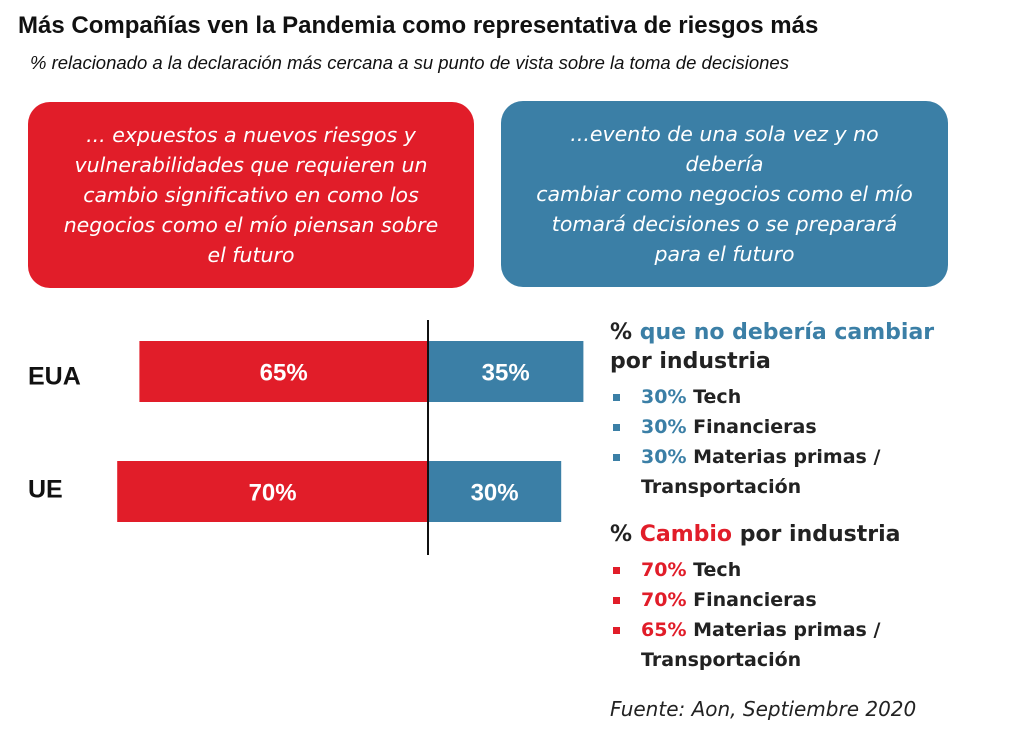 The image size is (1024, 740). Describe the element at coordinates (45, 490) in the screenshot. I see `category-label: UE` at that location.